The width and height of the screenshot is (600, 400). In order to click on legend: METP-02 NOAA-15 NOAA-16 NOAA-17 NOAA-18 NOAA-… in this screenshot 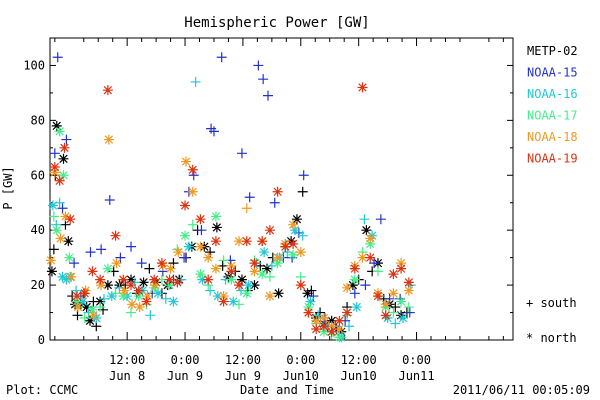, I will do `click(552, 194)`.